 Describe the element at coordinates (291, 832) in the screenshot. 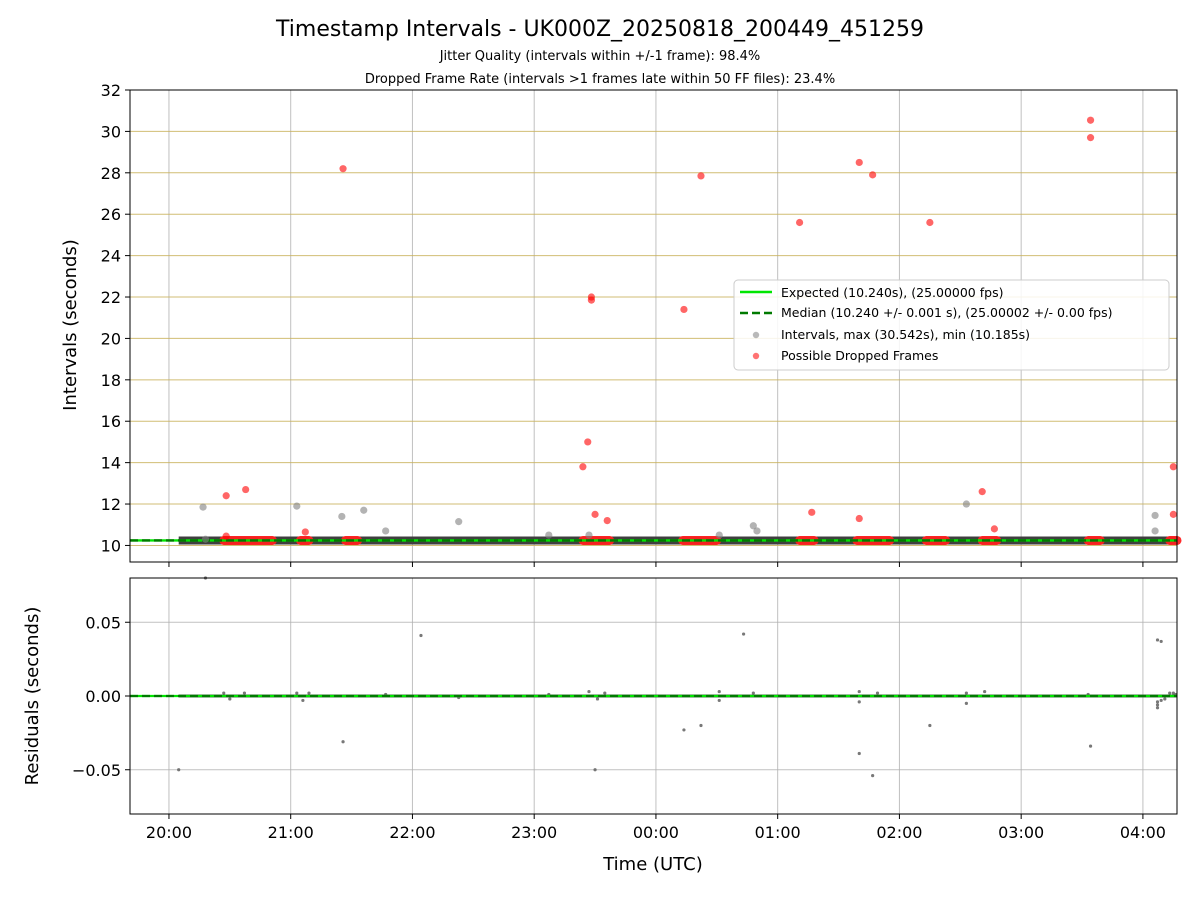

I see `x-tick-label: 21:00` at that location.